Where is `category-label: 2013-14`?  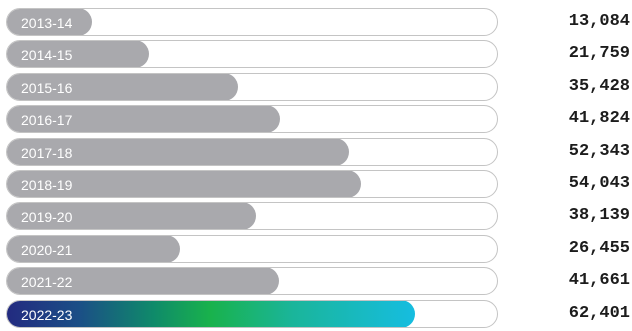 category-label: 2013-14 is located at coordinates (47, 23).